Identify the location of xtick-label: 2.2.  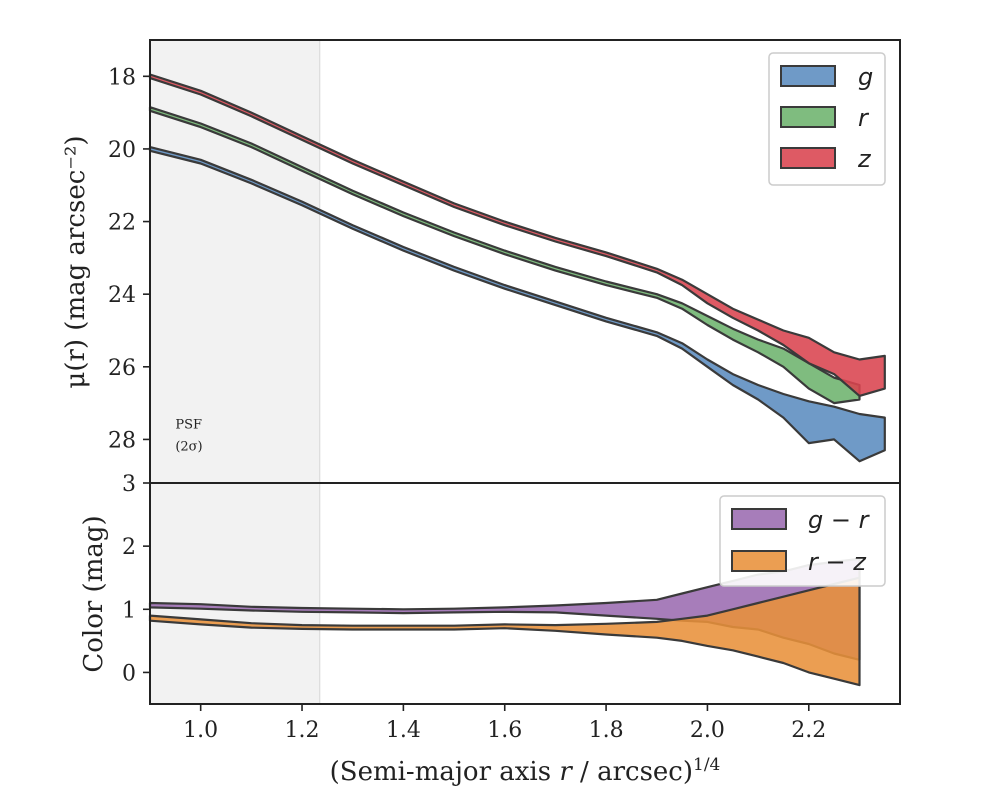
(808, 730).